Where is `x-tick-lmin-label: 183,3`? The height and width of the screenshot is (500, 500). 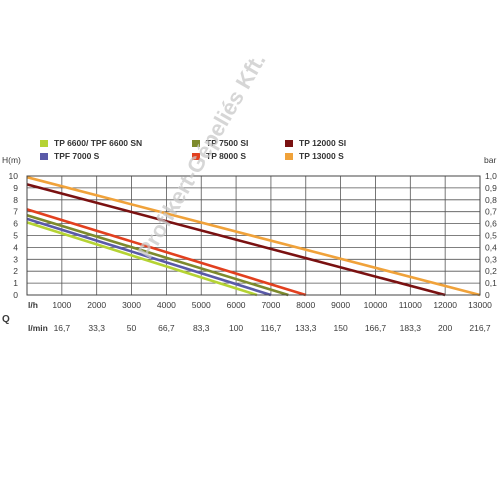 x-tick-lmin-label: 183,3 is located at coordinates (411, 328).